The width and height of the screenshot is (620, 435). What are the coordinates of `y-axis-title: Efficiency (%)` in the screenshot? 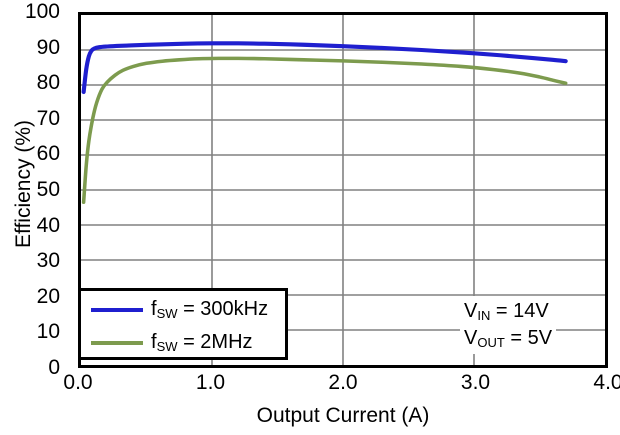 It's located at (23, 184).